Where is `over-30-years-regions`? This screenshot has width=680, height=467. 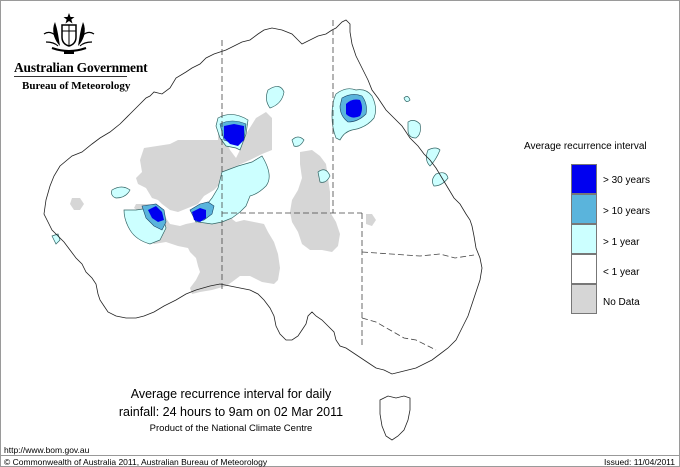
over-30-years-regions is located at coordinates (255, 160).